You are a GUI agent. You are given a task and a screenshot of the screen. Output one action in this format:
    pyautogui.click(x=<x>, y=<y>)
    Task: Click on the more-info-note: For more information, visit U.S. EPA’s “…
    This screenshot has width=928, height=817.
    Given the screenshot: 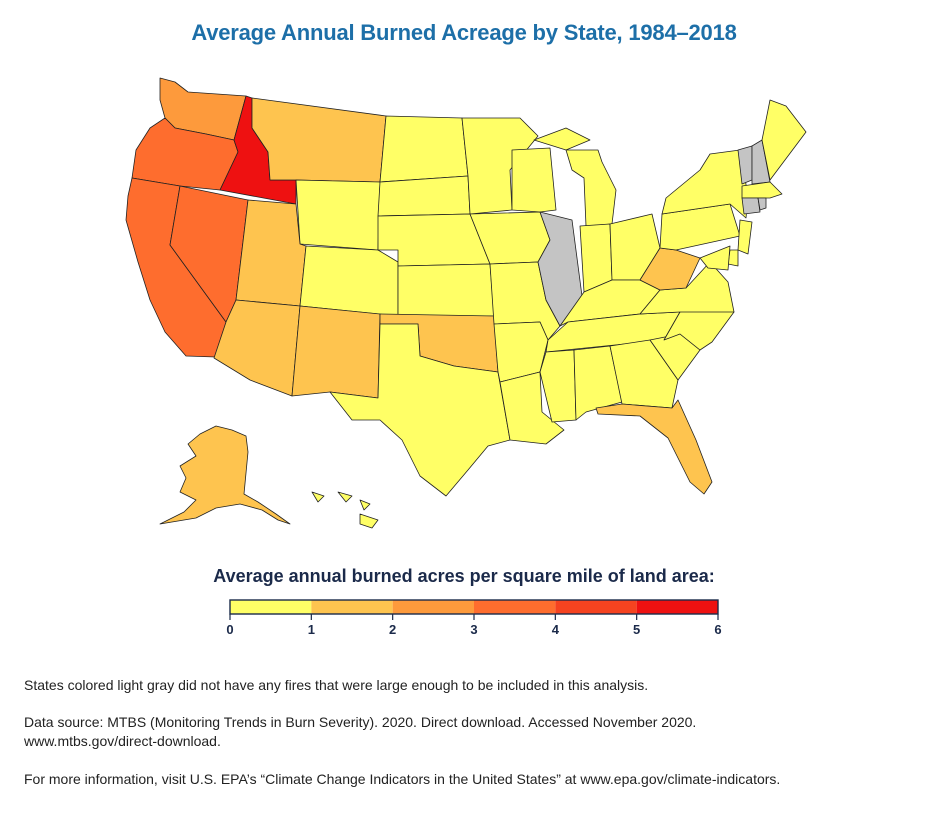 What is the action you would take?
    pyautogui.click(x=402, y=779)
    